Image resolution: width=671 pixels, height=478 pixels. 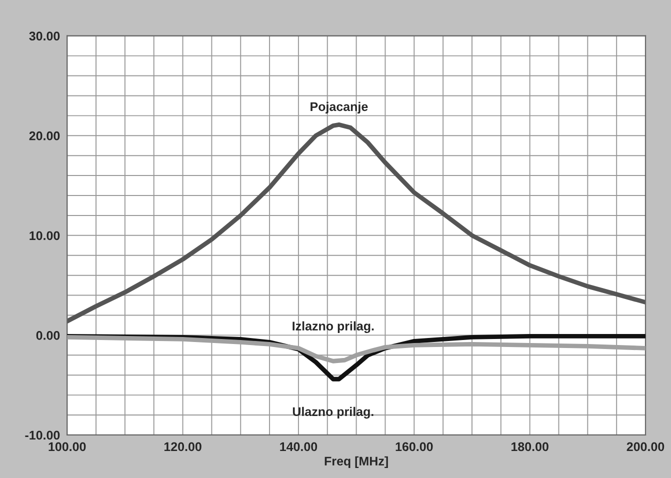 What do you see at coordinates (67, 447) in the screenshot?
I see `x-tick-label: 100.00` at bounding box center [67, 447].